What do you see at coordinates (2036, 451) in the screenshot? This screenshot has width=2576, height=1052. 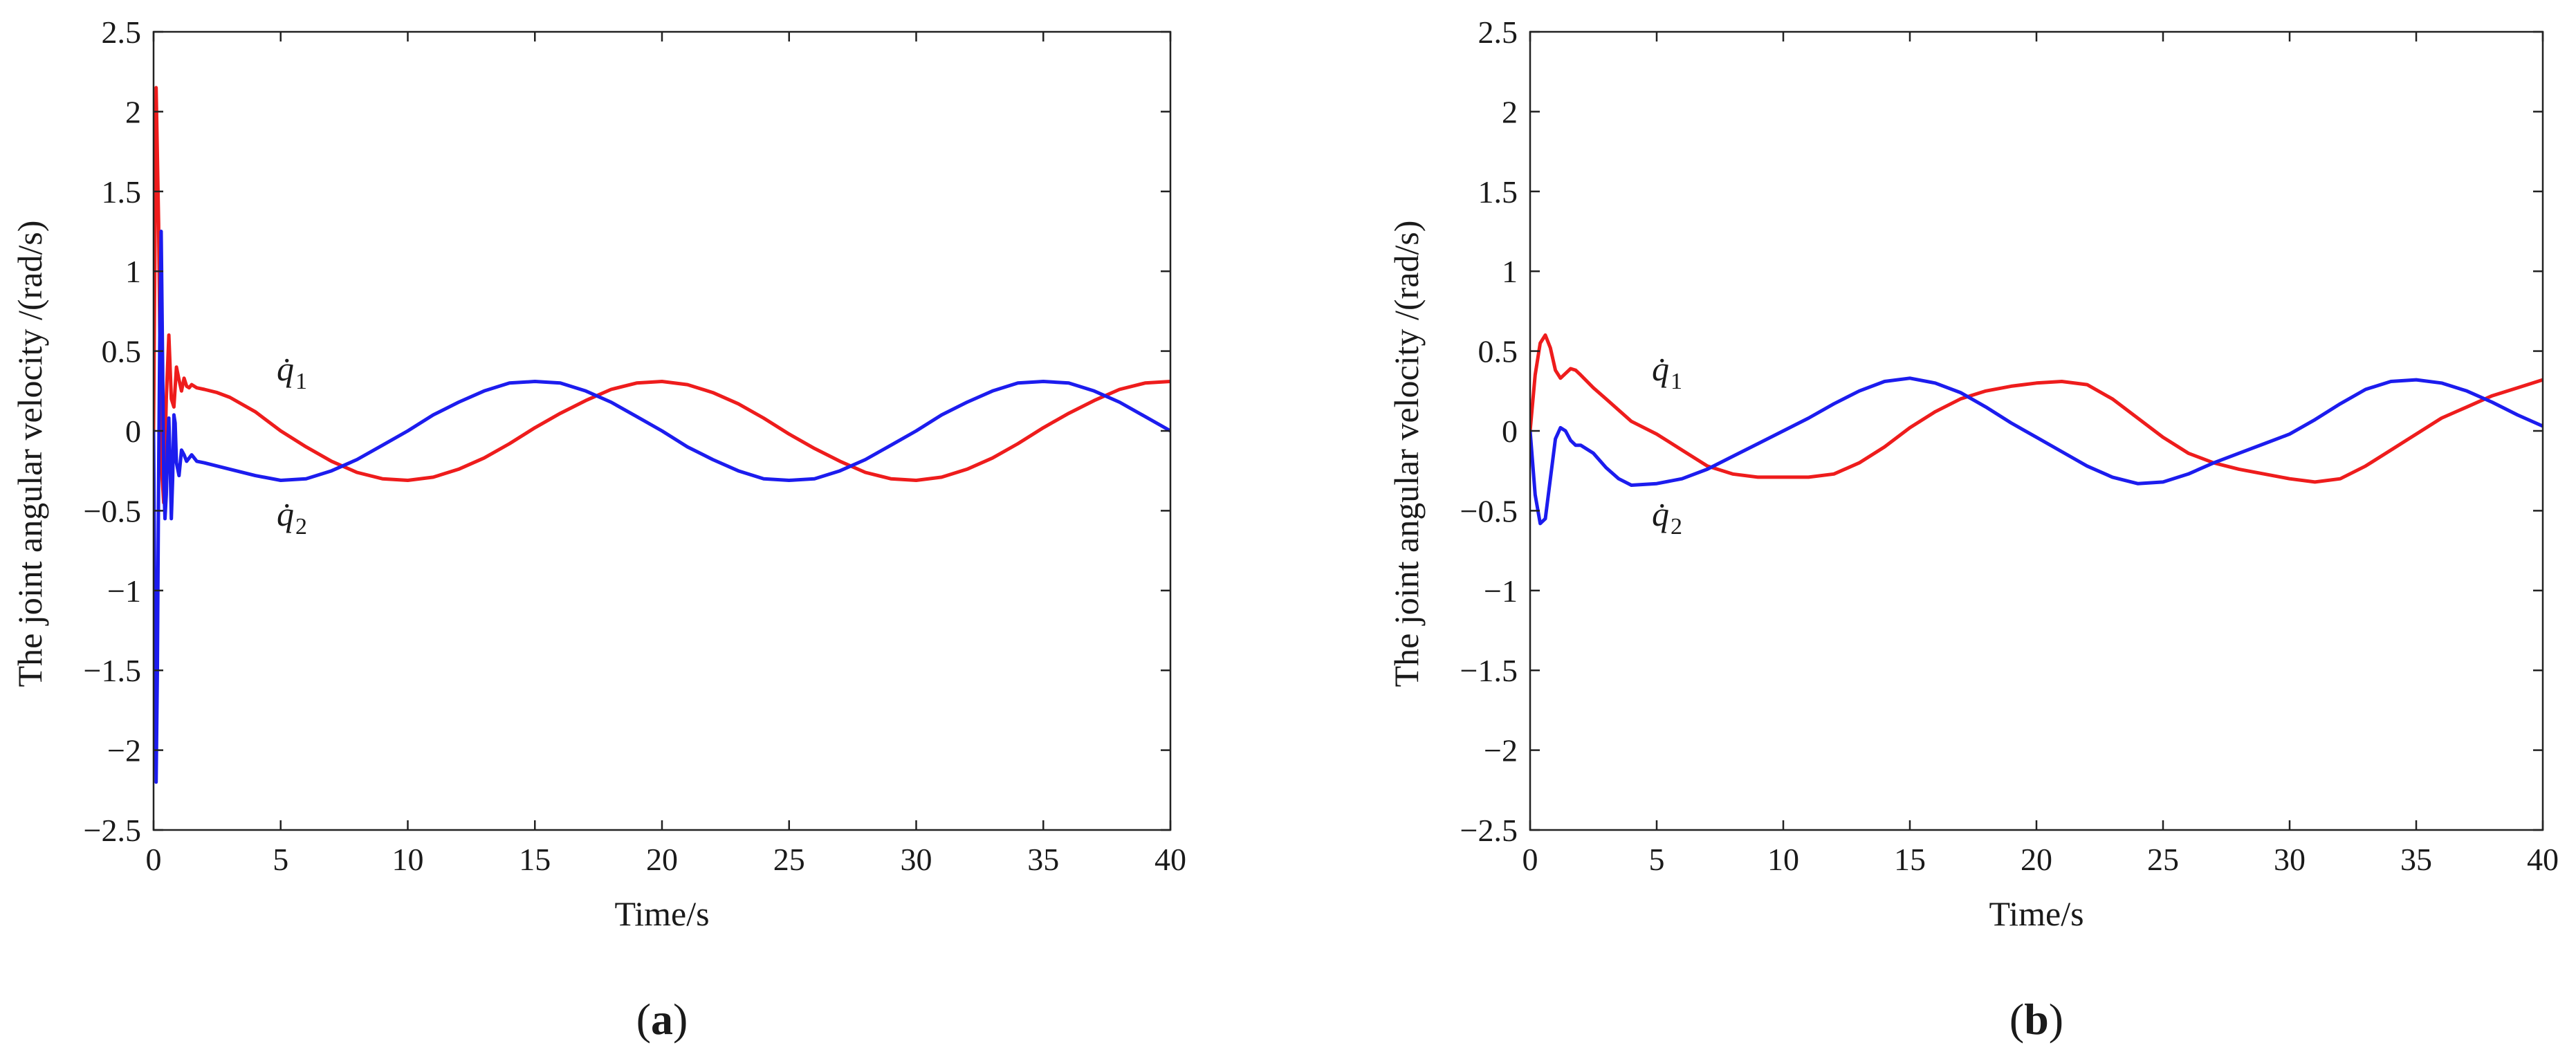 I see `series-line-q2` at bounding box center [2036, 451].